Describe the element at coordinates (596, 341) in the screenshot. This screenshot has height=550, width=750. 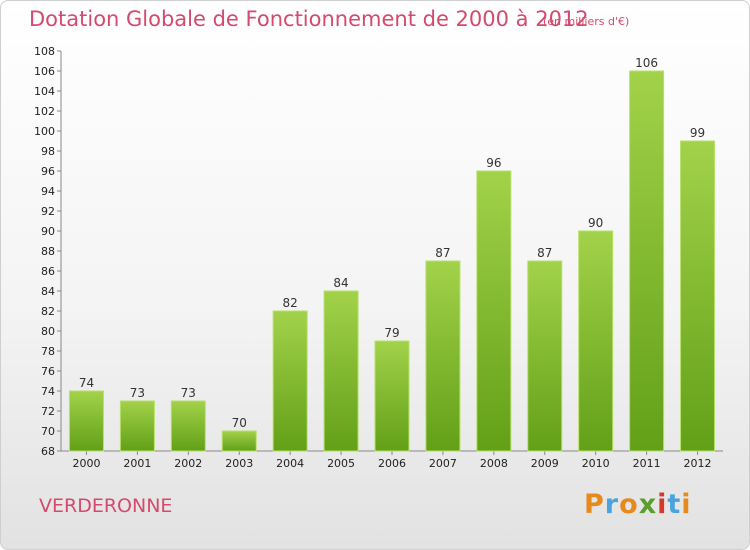
I see `bar-2010` at that location.